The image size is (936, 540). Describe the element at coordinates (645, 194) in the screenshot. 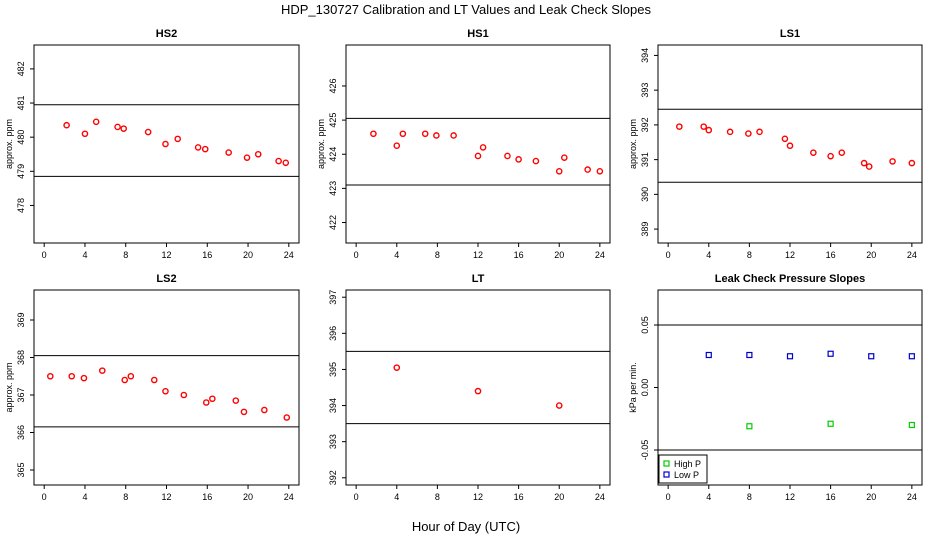

I see `y-tick-label: 390` at that location.